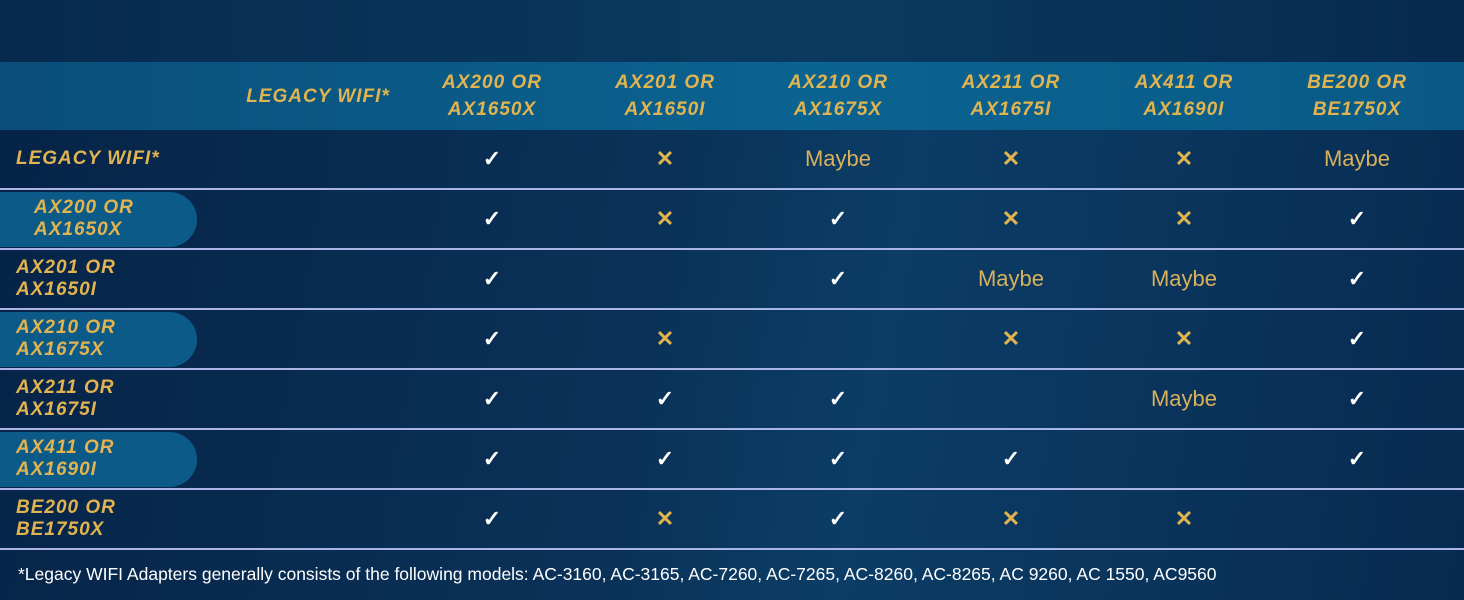  I want to click on table-row: AX211 OR AX1675I ✓ ✓ ✓ Maybe ✓, so click(732, 400).